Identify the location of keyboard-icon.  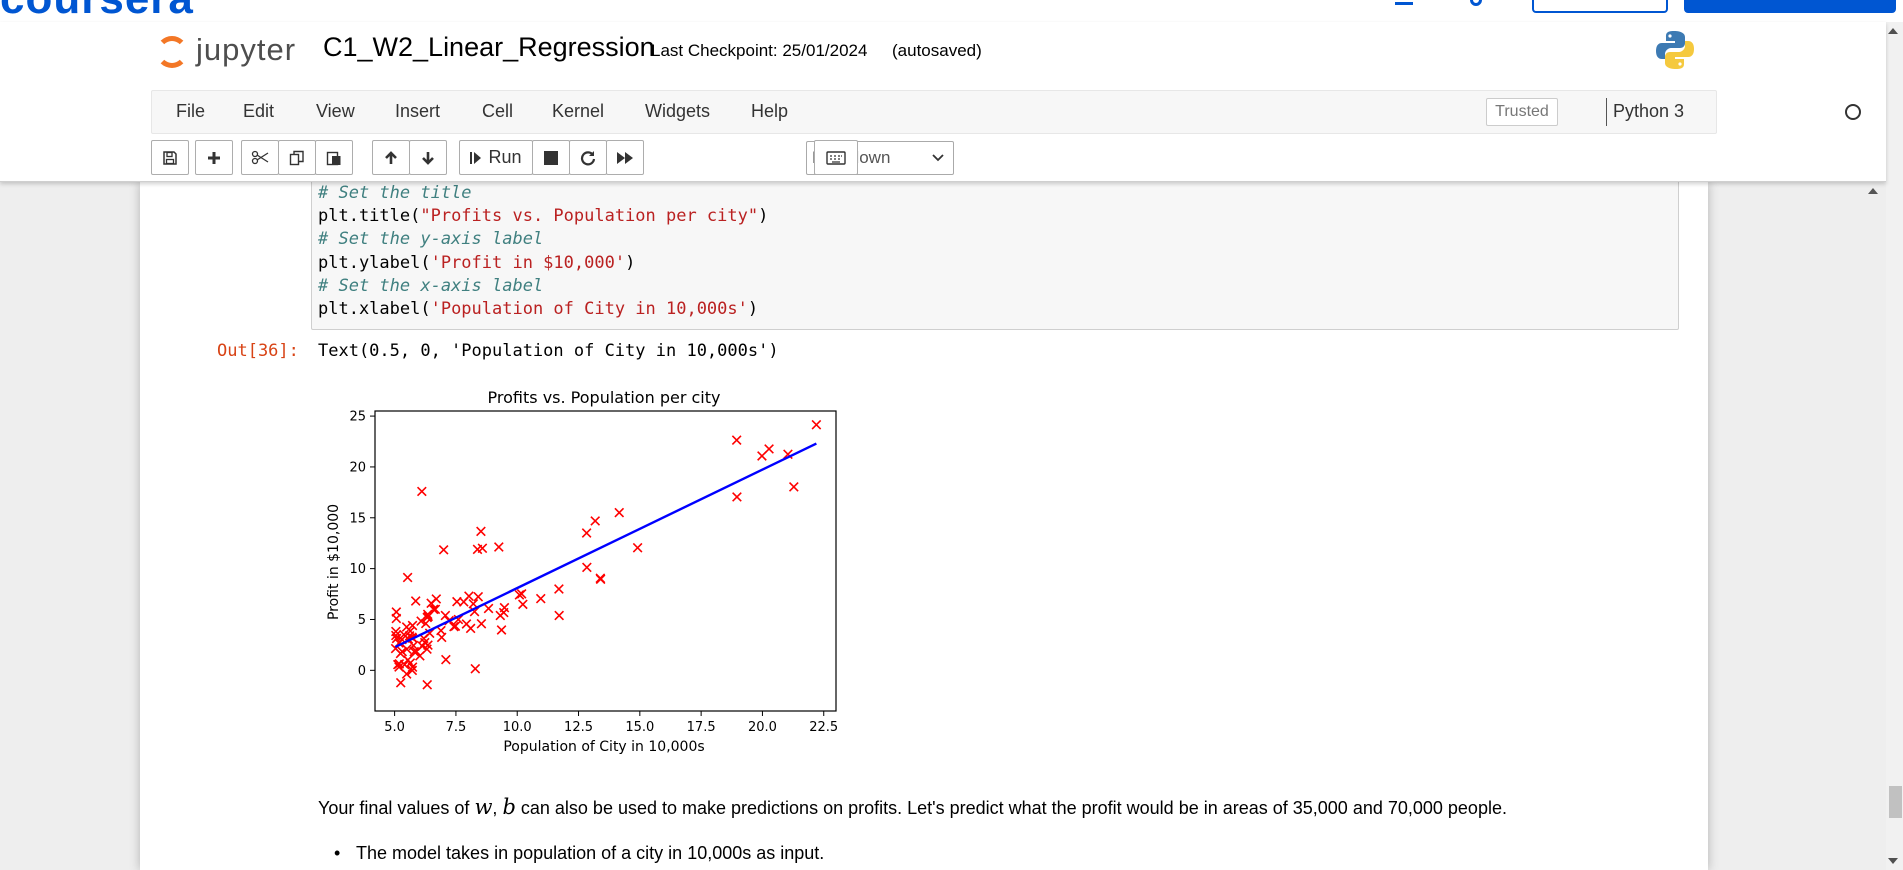
(836, 157).